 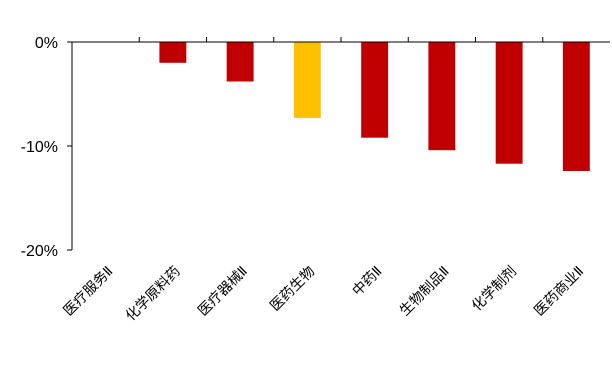 I want to click on x-tick-label: 中药Ⅱ, so click(x=367, y=282).